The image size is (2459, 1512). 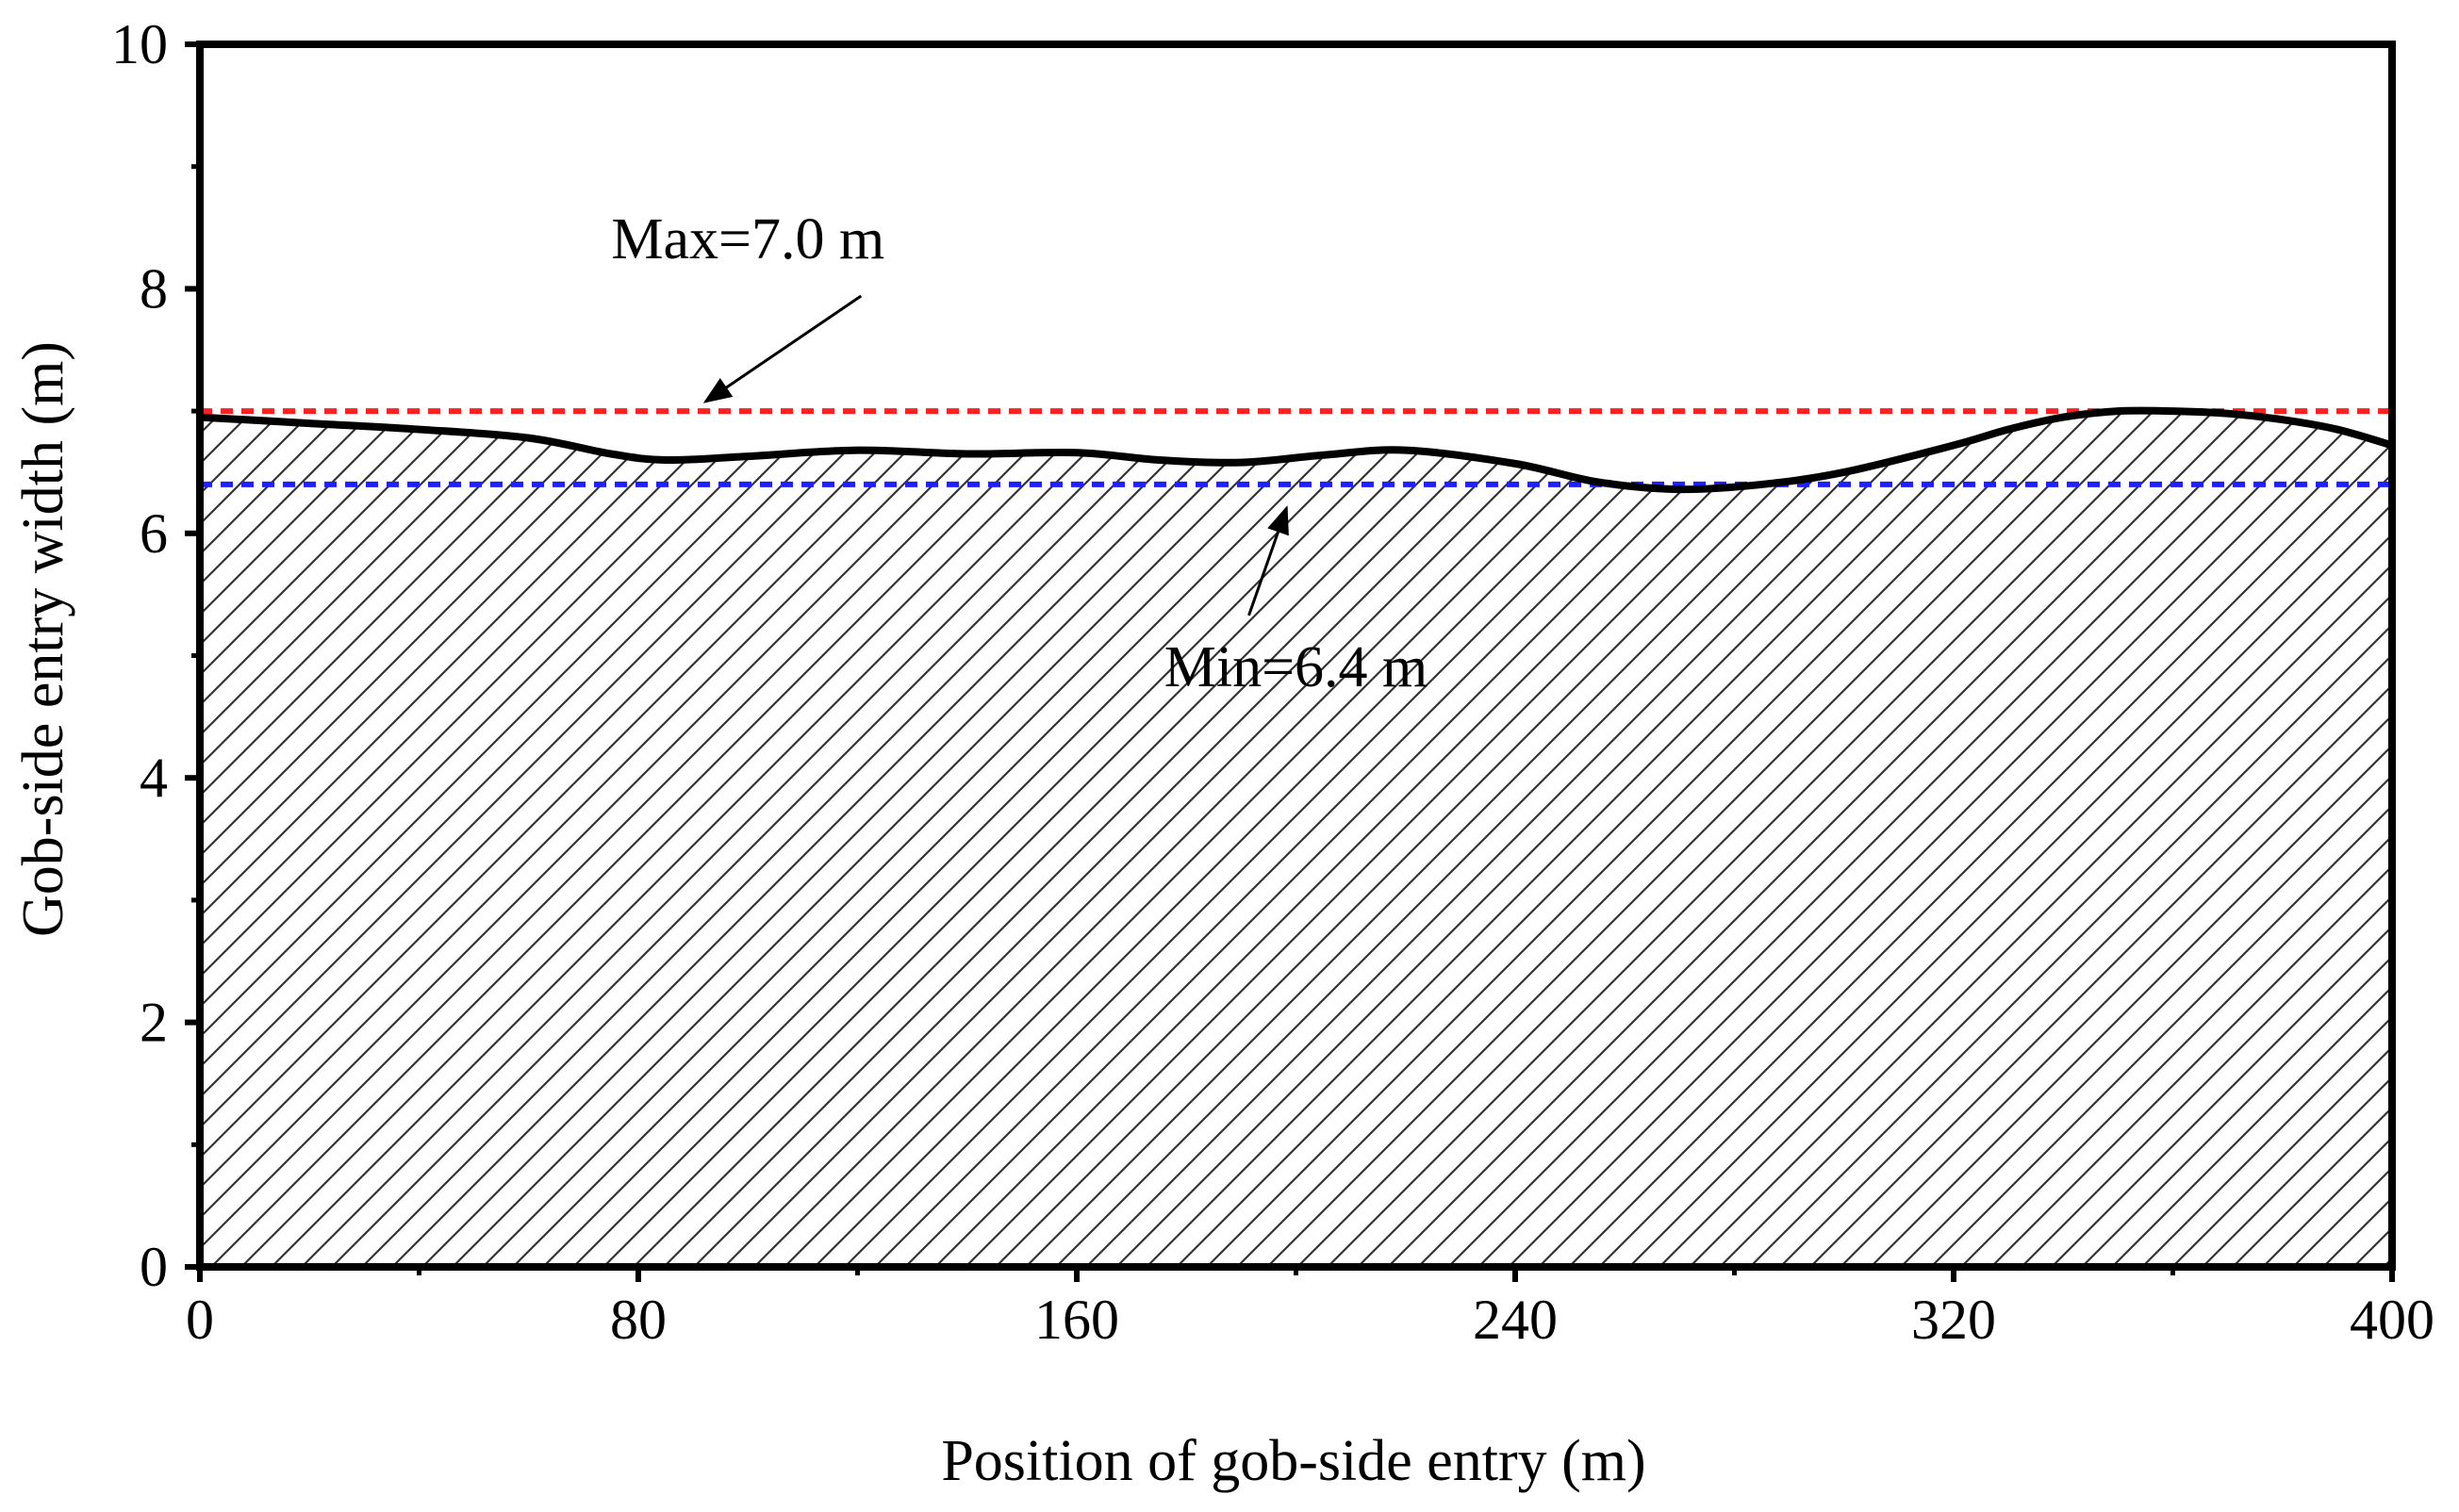 I want to click on y-tick-label-8: 8, so click(x=154, y=288).